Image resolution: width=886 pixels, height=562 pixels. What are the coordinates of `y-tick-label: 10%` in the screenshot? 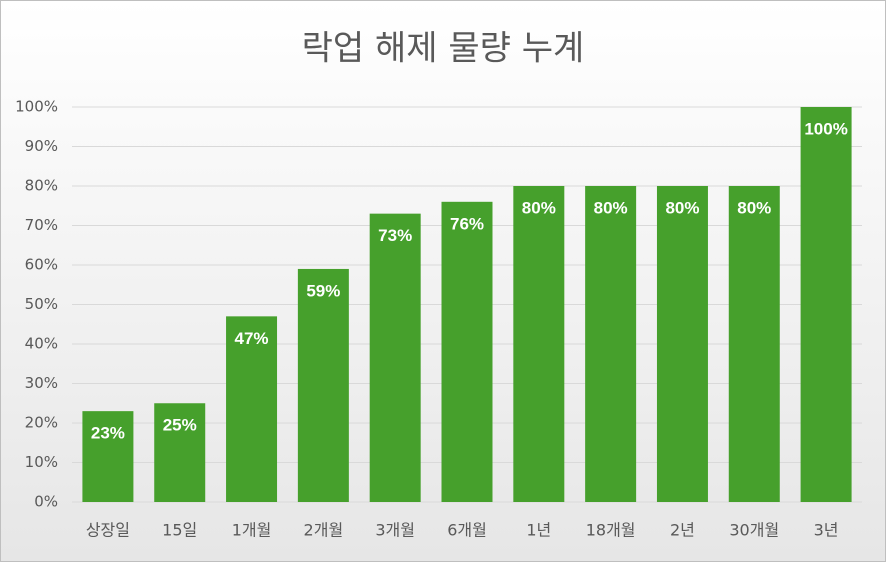 It's located at (41, 462).